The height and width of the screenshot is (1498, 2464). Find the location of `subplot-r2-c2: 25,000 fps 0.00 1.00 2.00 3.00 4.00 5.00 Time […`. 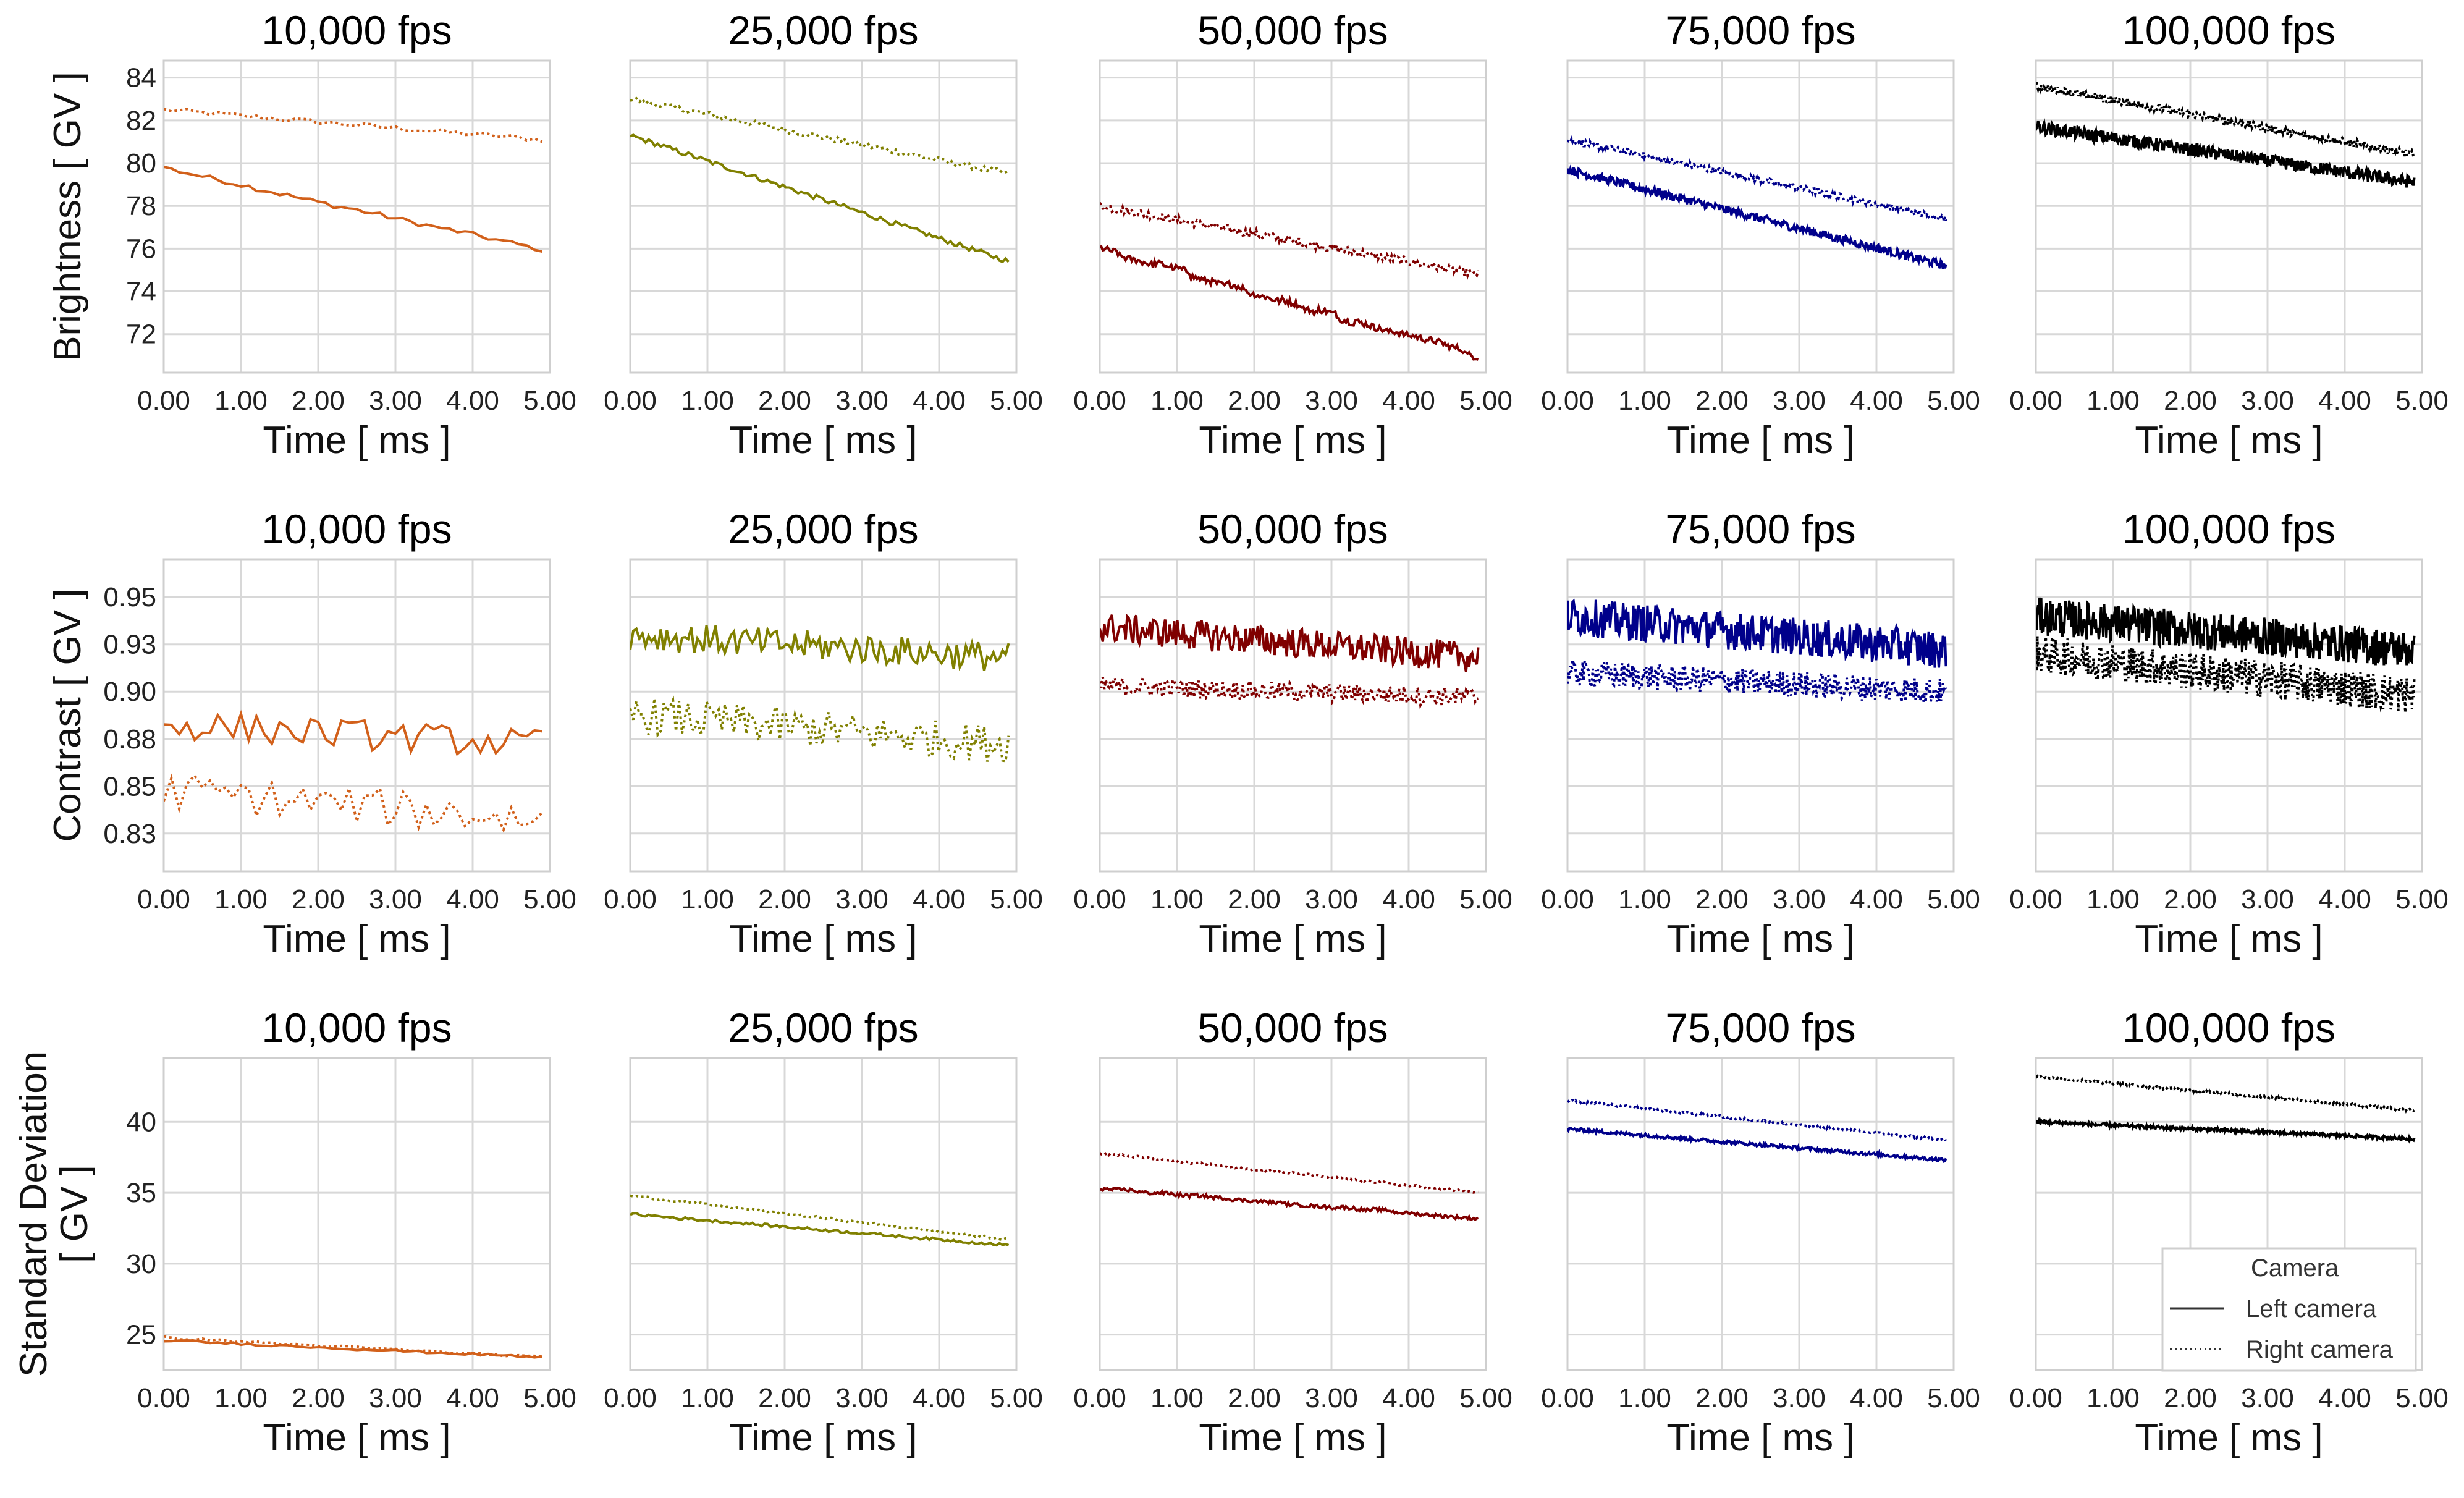

subplot-r2-c2: 25,000 fps 0.00 1.00 2.00 3.00 4.00 5.00 Time [… is located at coordinates (823, 733).